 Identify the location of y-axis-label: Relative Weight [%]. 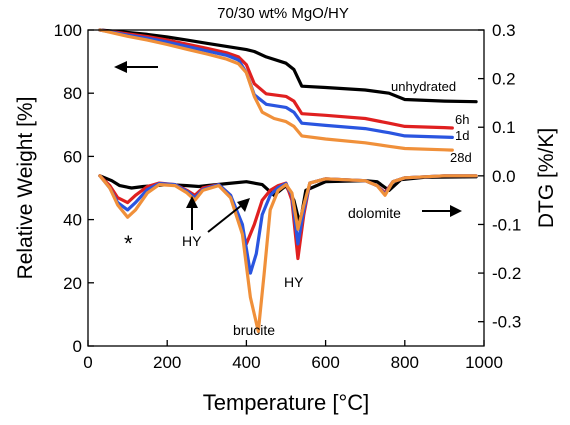
(25, 188).